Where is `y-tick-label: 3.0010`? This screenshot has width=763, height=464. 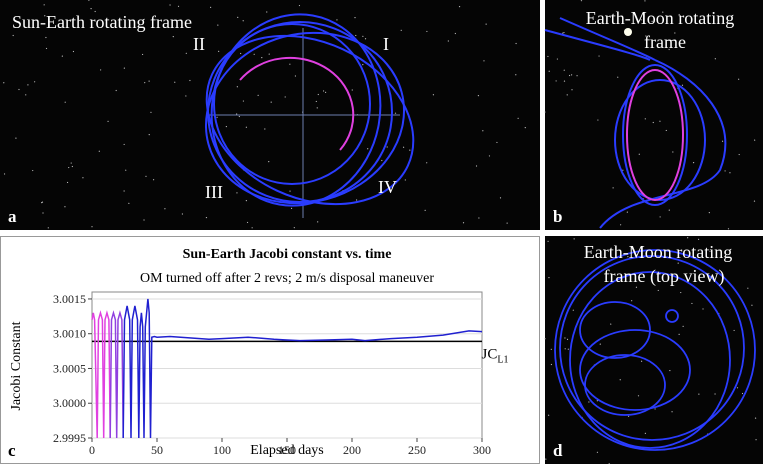
y-tick-label: 3.0010 is located at coordinates (69, 334).